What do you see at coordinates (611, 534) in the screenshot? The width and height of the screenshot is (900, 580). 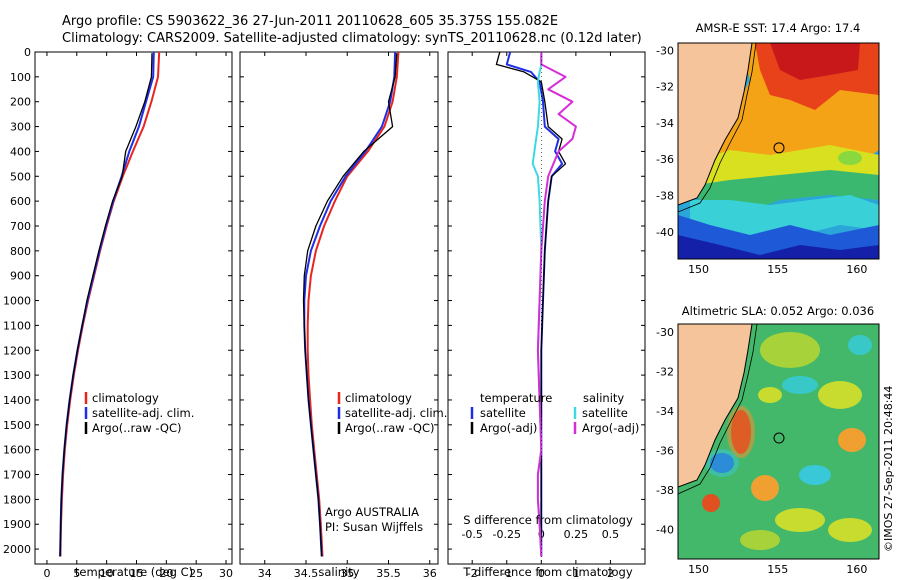 I see `difference-s-tick-label: 0.5` at bounding box center [611, 534].